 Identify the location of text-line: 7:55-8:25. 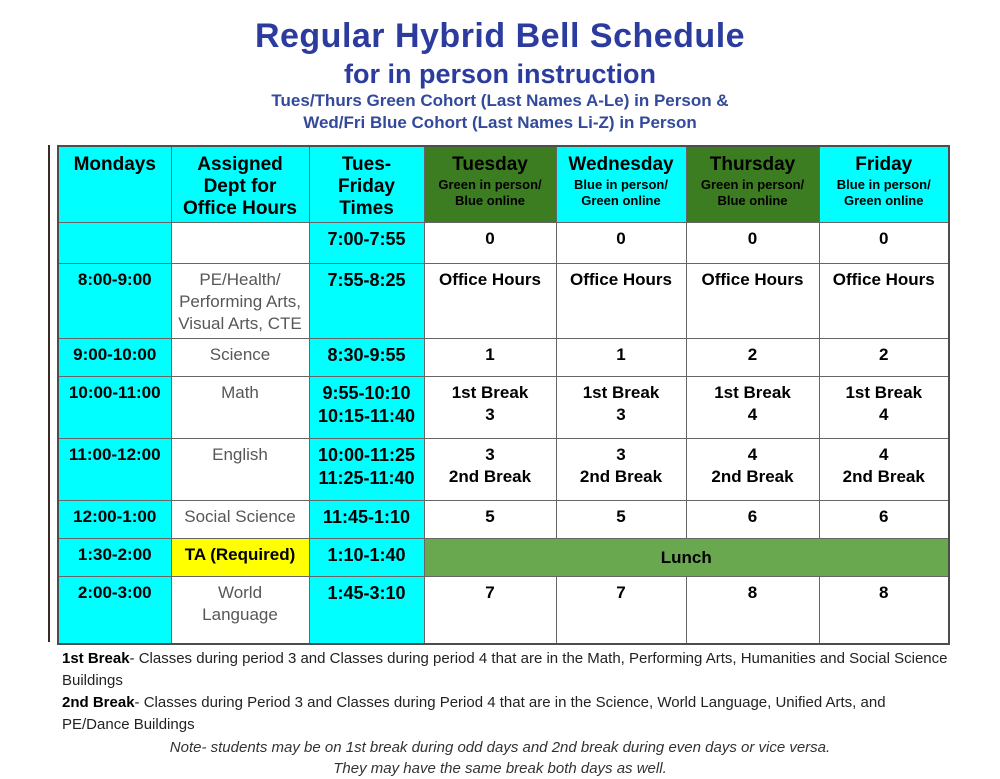
(366, 280).